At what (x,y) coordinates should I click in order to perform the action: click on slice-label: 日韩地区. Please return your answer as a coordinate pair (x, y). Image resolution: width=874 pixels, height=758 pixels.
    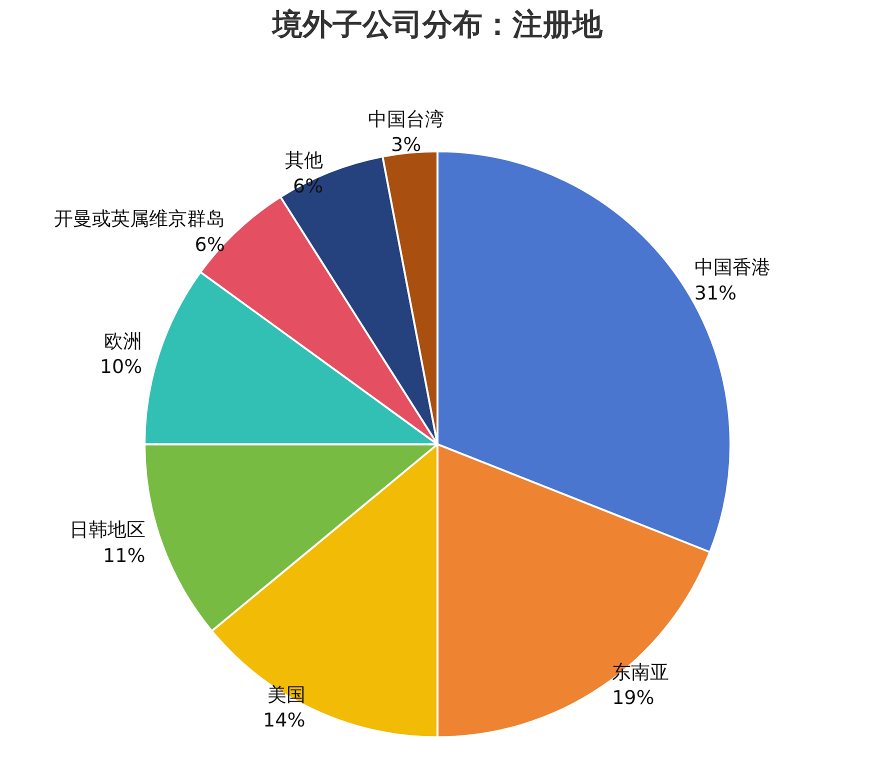
    Looking at the image, I should click on (107, 530).